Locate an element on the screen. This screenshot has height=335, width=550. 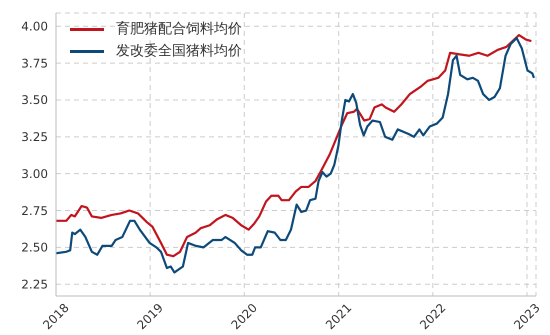
y-tick-label: 3.50 is located at coordinates (34, 100).